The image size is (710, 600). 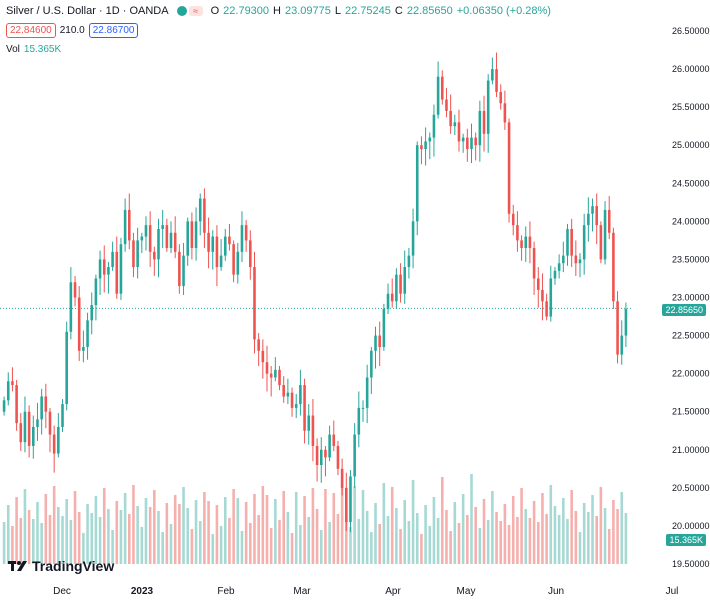 I want to click on price-tick-label: 25.50000, so click(x=691, y=107).